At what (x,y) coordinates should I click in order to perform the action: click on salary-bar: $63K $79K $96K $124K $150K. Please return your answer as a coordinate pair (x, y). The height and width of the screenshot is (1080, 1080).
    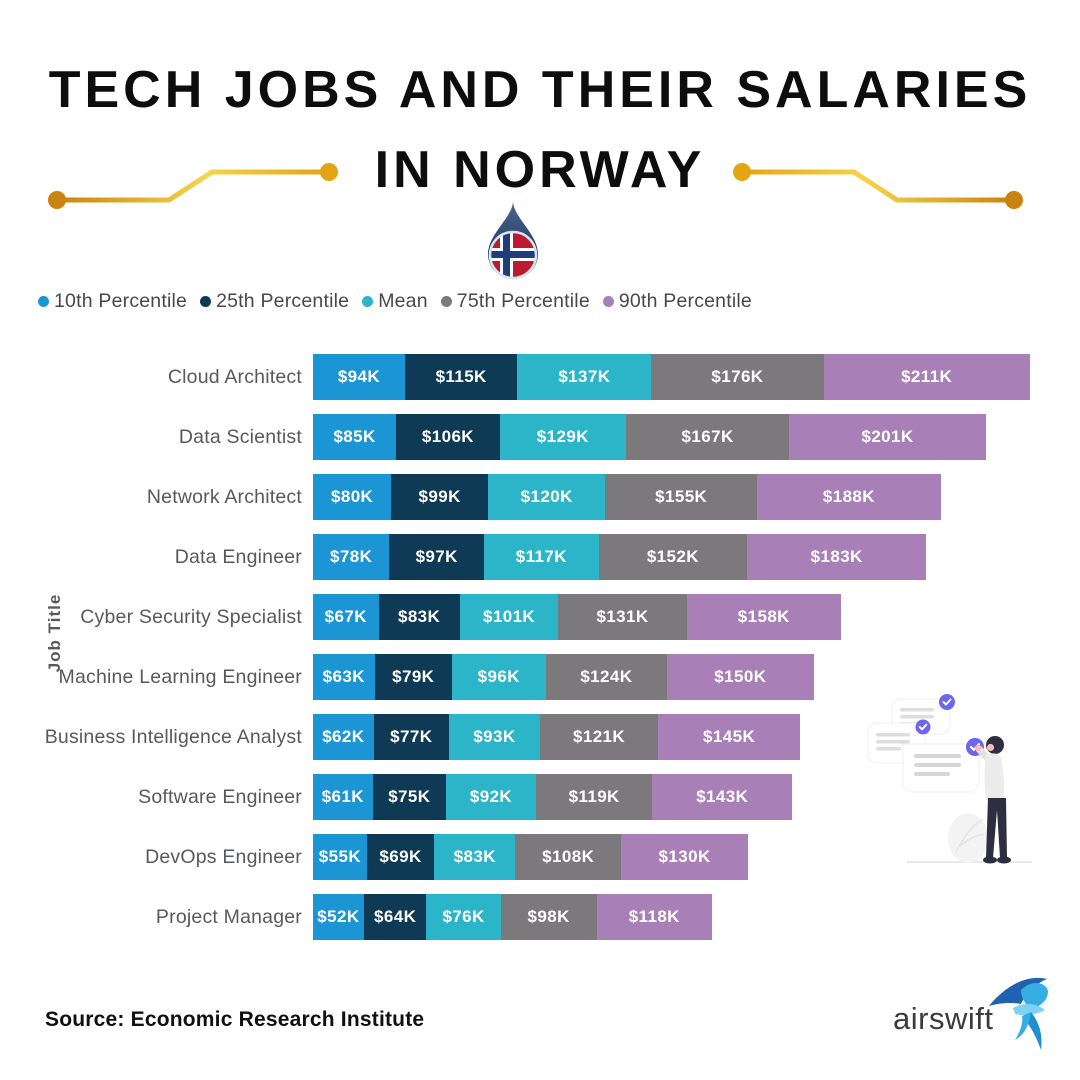
    Looking at the image, I should click on (563, 677).